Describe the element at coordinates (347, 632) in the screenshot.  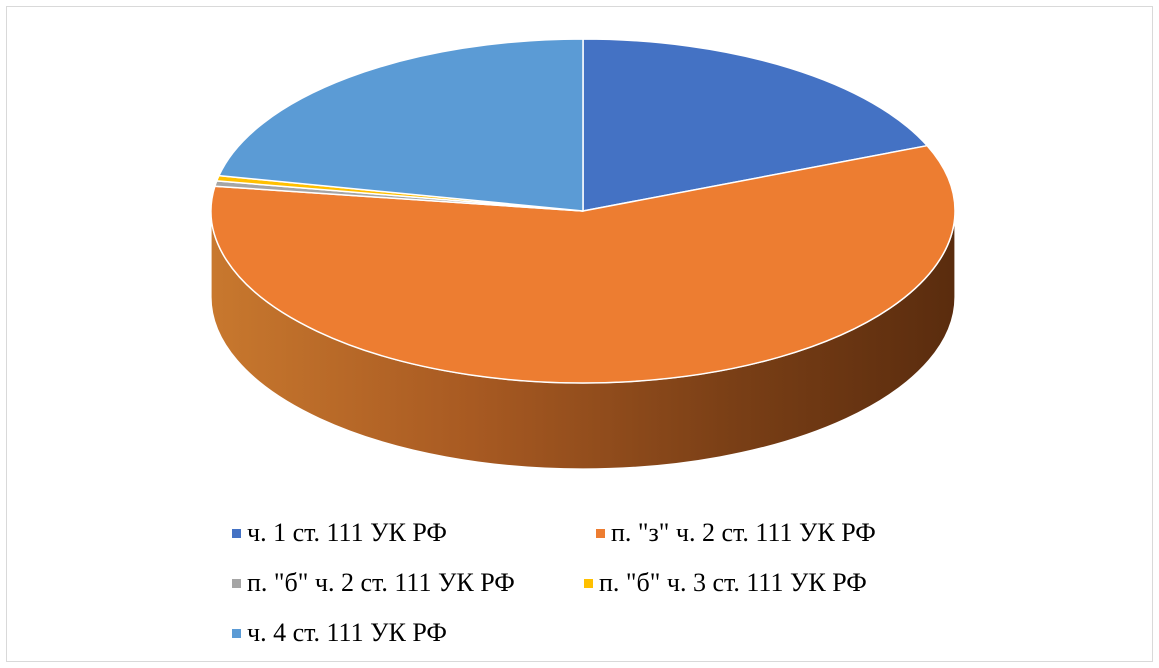
I see `legend-label: ч. 4 ст. 111 УК РФ` at that location.